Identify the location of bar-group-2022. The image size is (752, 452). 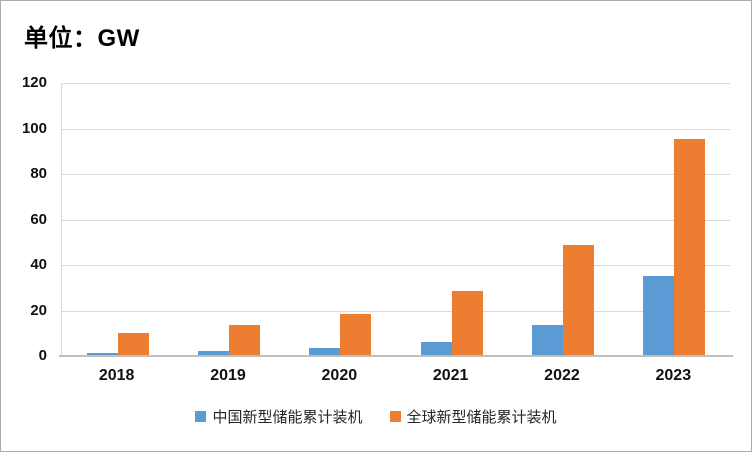
(562, 219).